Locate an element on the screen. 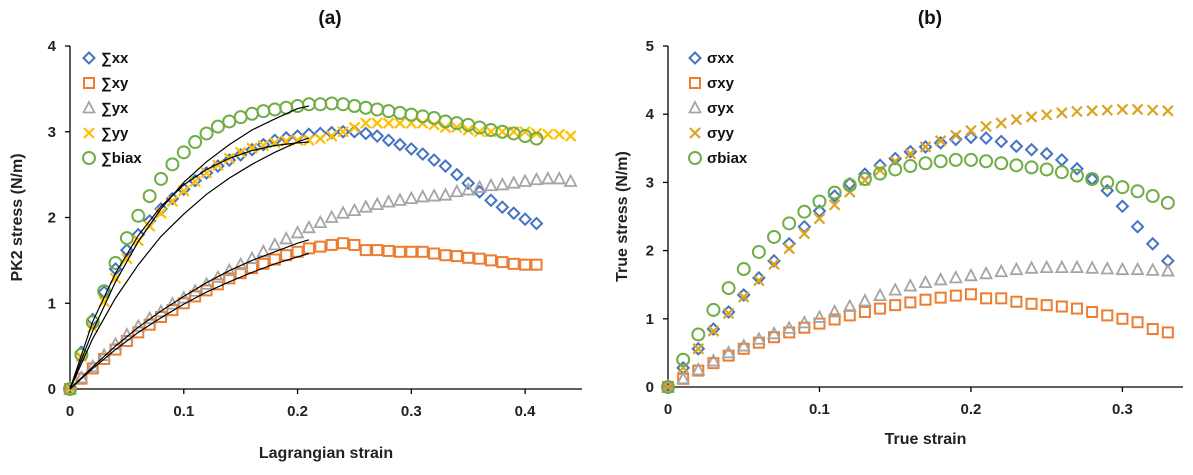 The width and height of the screenshot is (1193, 475). series-xy is located at coordinates (918, 340).